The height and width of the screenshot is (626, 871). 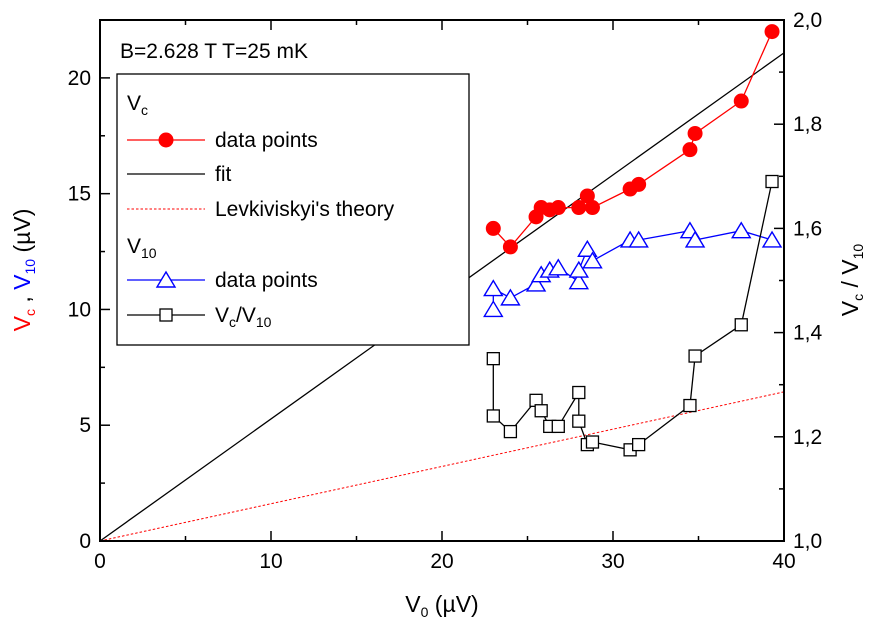 I want to click on series-v10, so click(x=633, y=269).